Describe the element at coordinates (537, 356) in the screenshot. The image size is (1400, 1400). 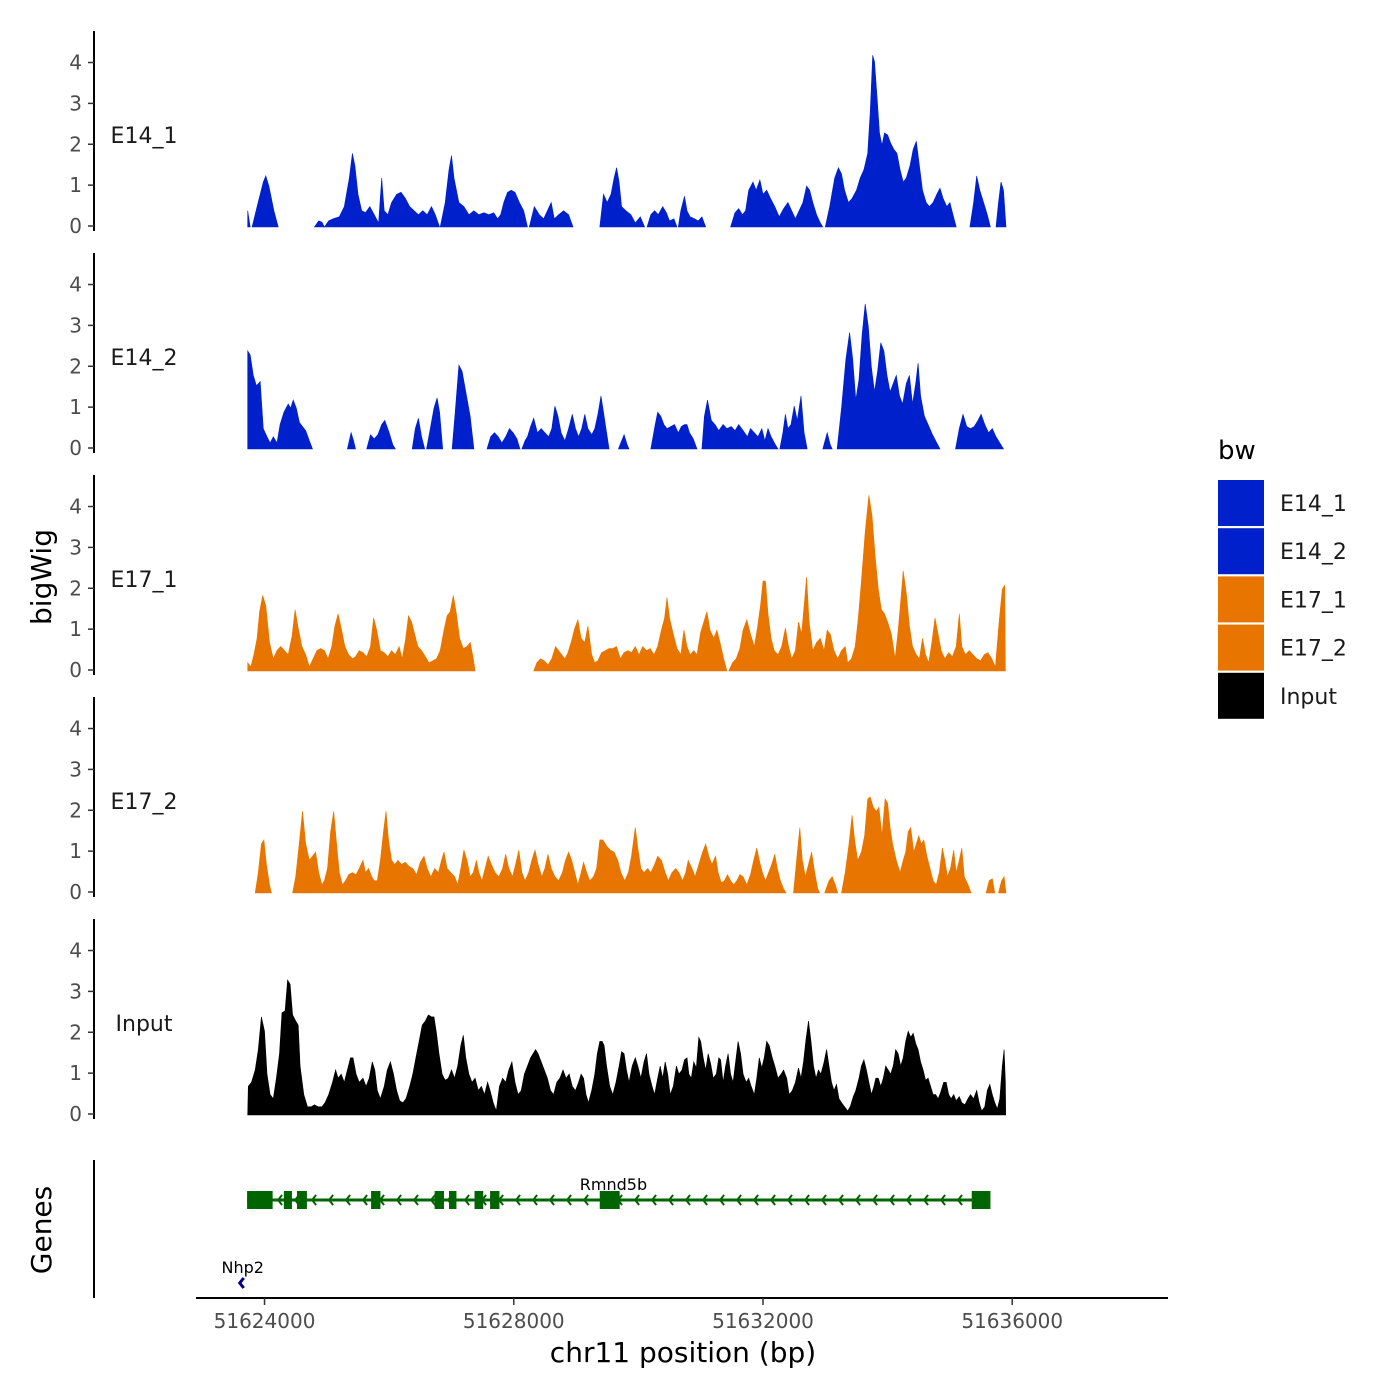
I see `track-e14_2: 0 1 2 3 4 E14_2` at that location.